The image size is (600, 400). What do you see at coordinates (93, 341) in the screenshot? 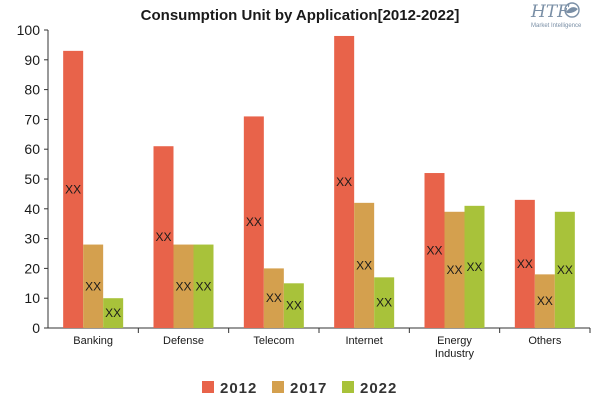
I see `category-label: Banking` at bounding box center [93, 341].